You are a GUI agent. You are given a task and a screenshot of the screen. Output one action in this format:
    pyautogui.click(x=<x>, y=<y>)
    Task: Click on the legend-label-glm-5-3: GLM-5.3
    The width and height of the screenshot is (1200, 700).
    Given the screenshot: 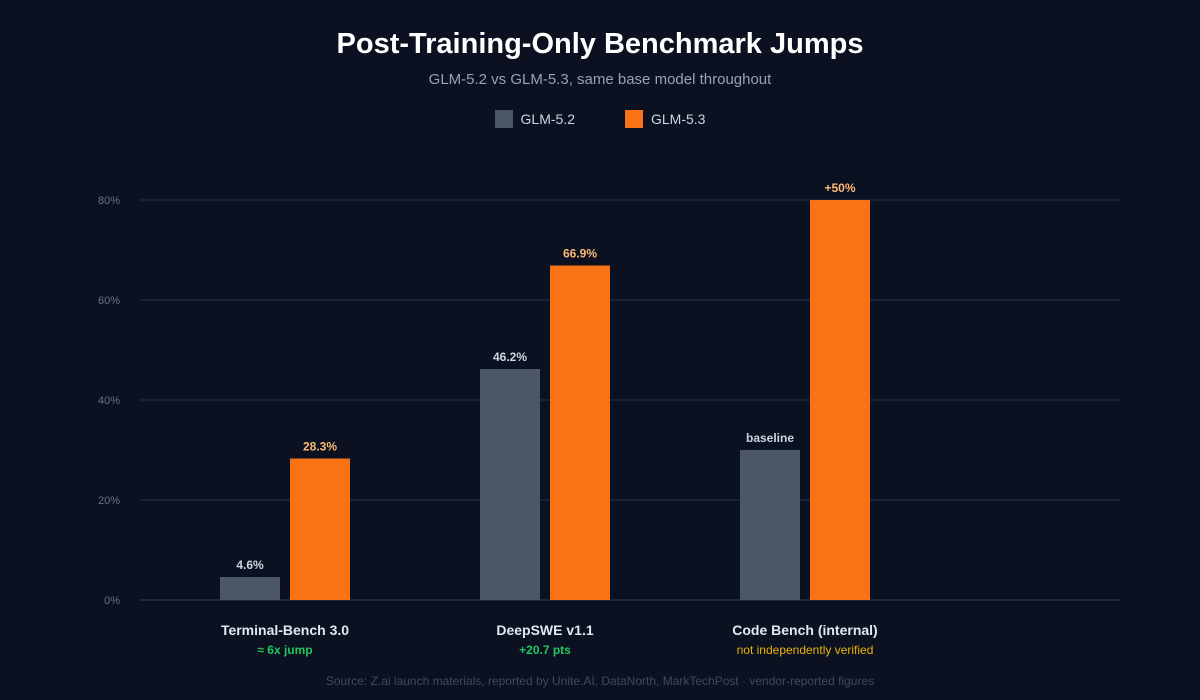 What is the action you would take?
    pyautogui.click(x=678, y=119)
    